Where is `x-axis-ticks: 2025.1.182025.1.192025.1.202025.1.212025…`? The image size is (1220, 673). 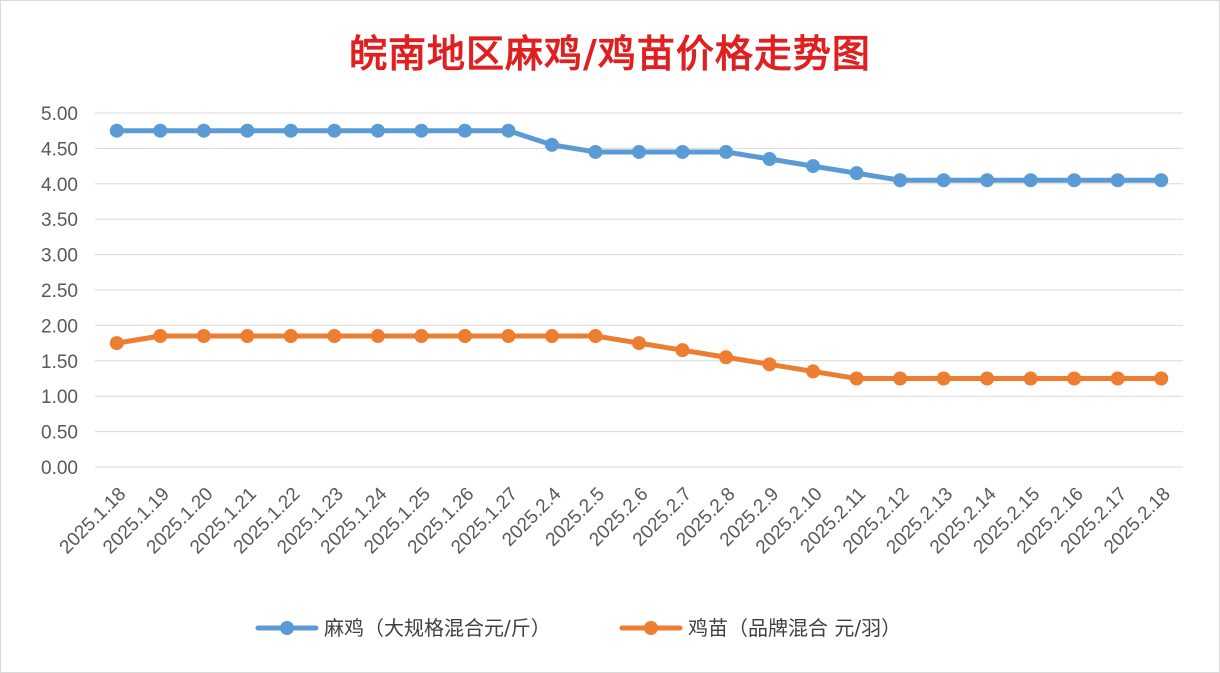
x-axis-ticks: 2025.1.182025.1.192025.1.202025.1.212025… is located at coordinates (615, 520).